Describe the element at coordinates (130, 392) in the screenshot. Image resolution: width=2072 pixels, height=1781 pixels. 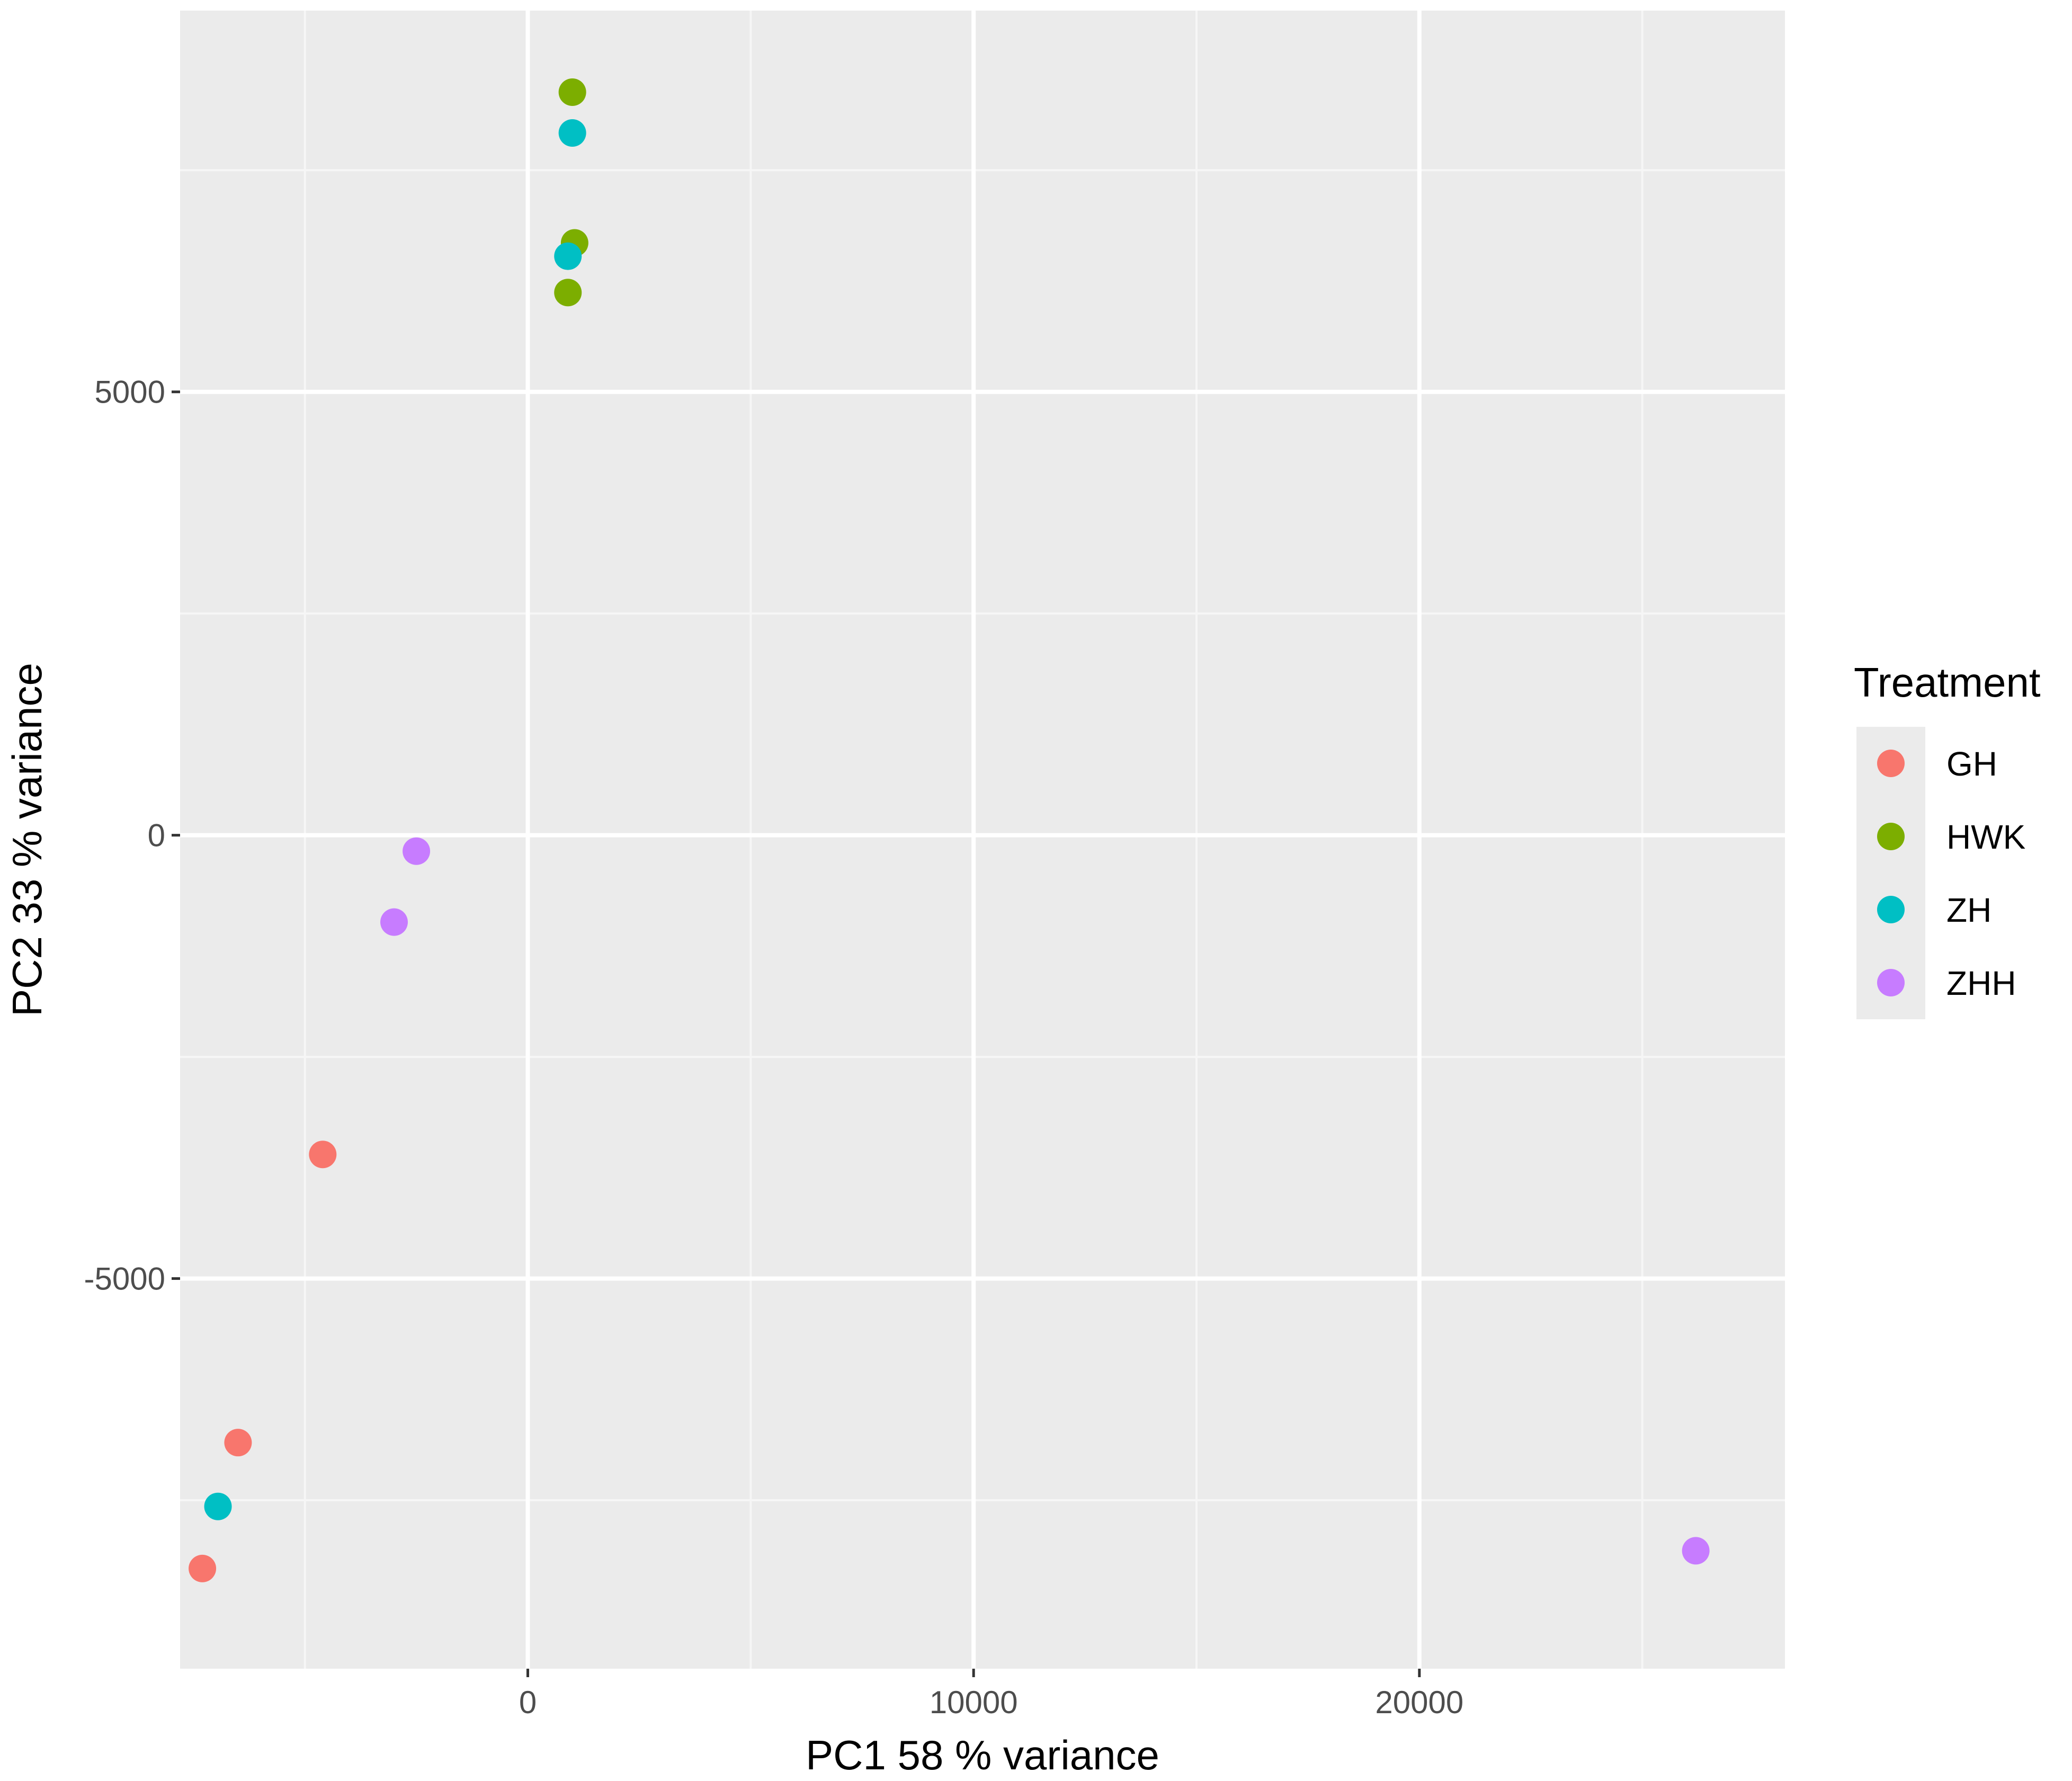
I see `y-tick-label: 5000` at that location.